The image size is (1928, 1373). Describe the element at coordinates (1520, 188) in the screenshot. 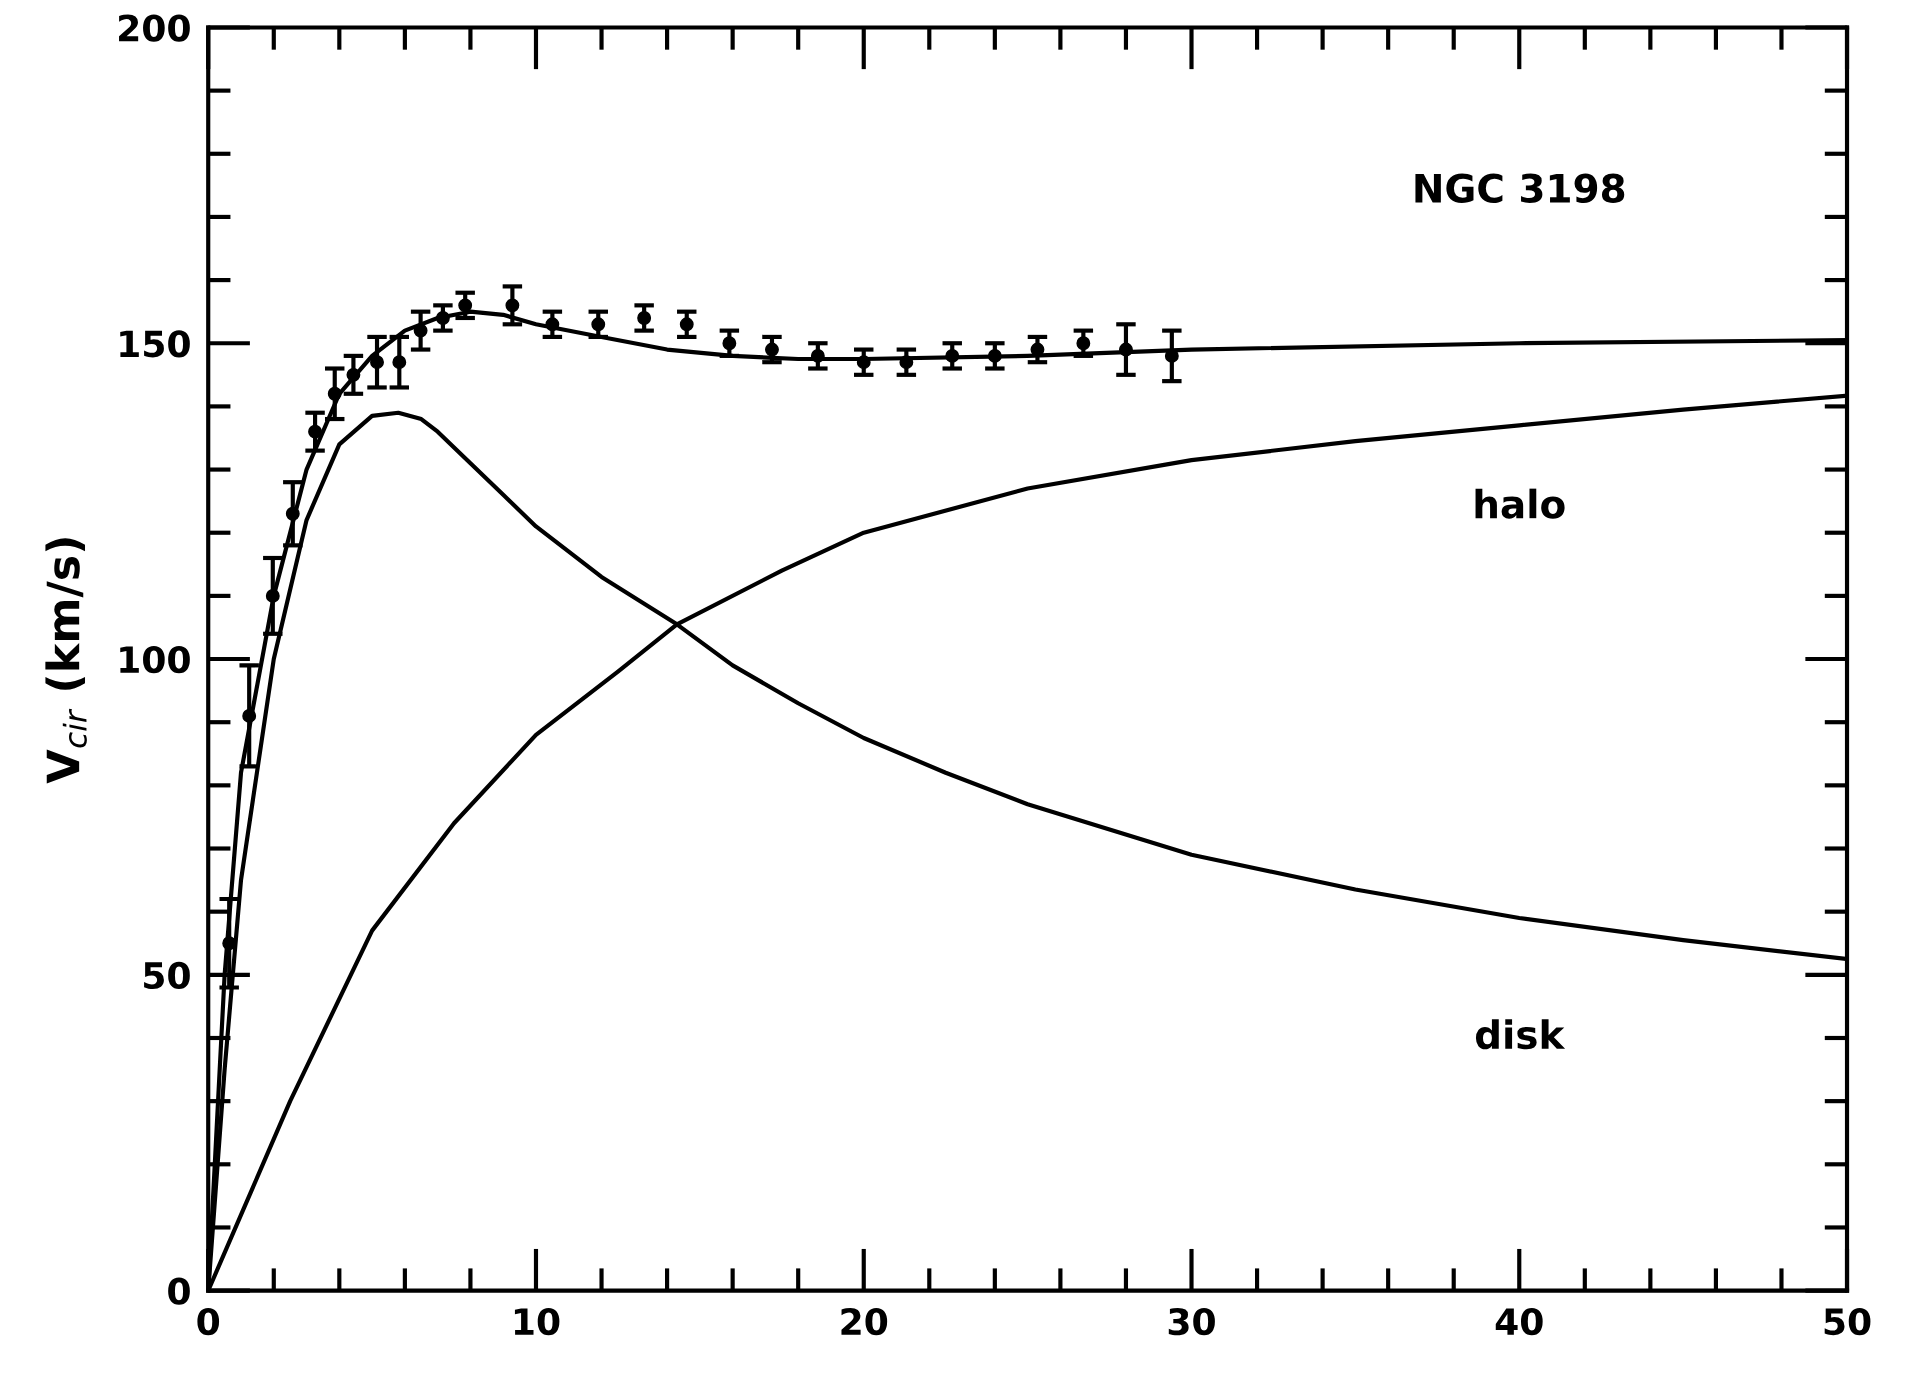

I see `text: NGC 3198` at that location.